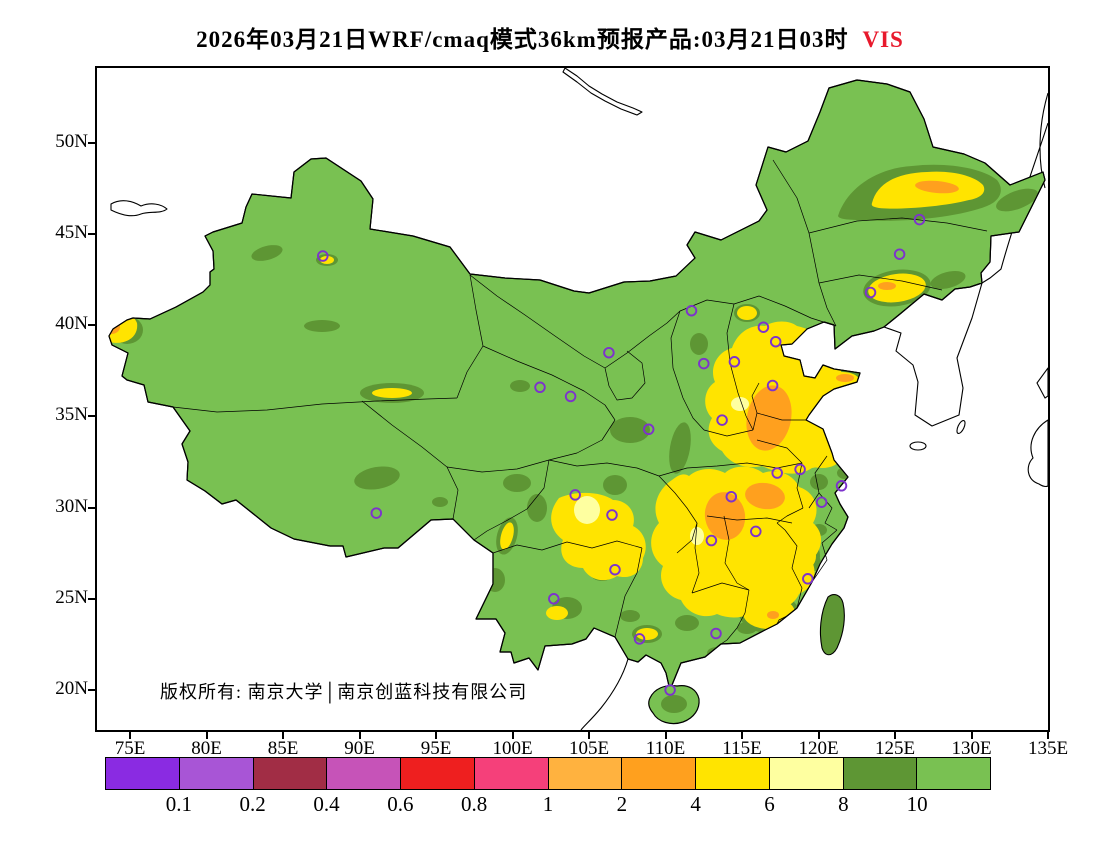 The height and width of the screenshot is (850, 1100). What do you see at coordinates (895, 748) in the screenshot?
I see `x-axis-label-125E: 125E` at bounding box center [895, 748].